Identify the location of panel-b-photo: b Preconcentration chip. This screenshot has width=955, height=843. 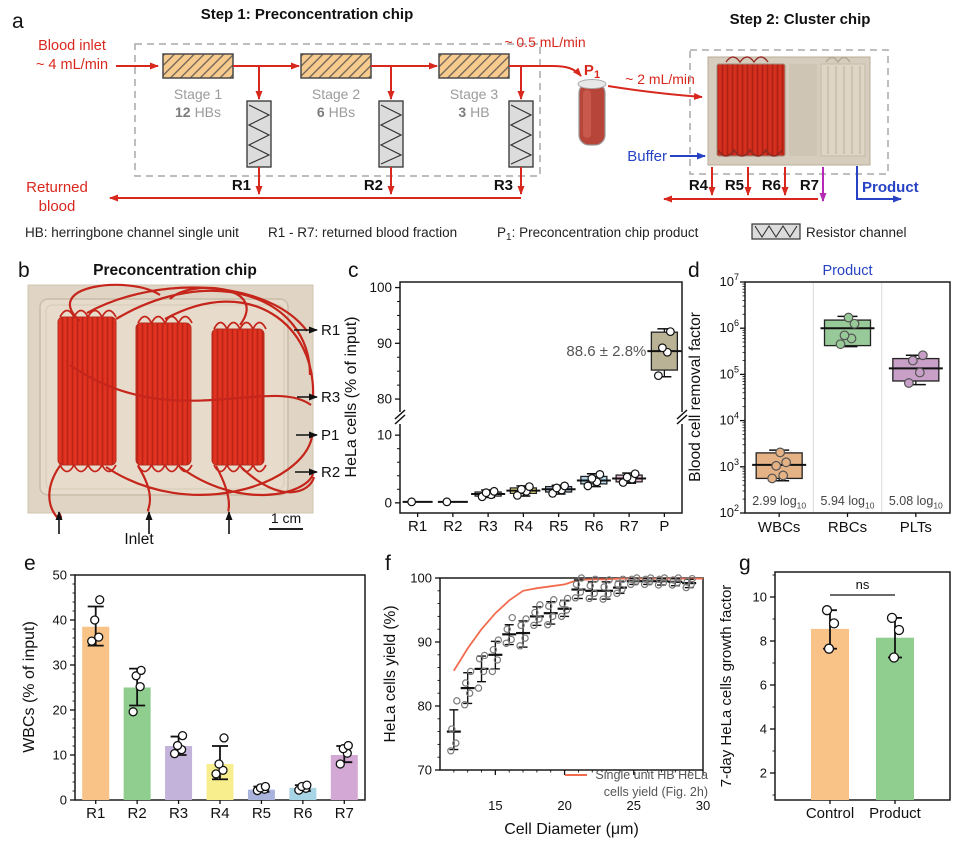
(179, 403).